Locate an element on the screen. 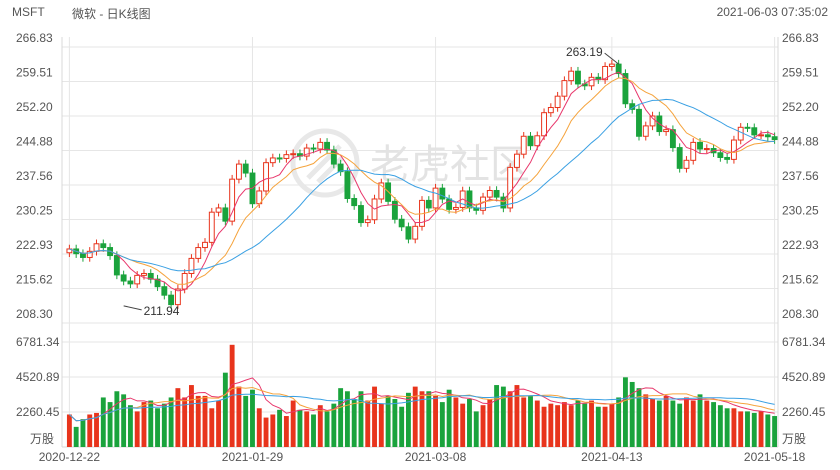  price-tick-label-left: 215.62 is located at coordinates (34, 279).